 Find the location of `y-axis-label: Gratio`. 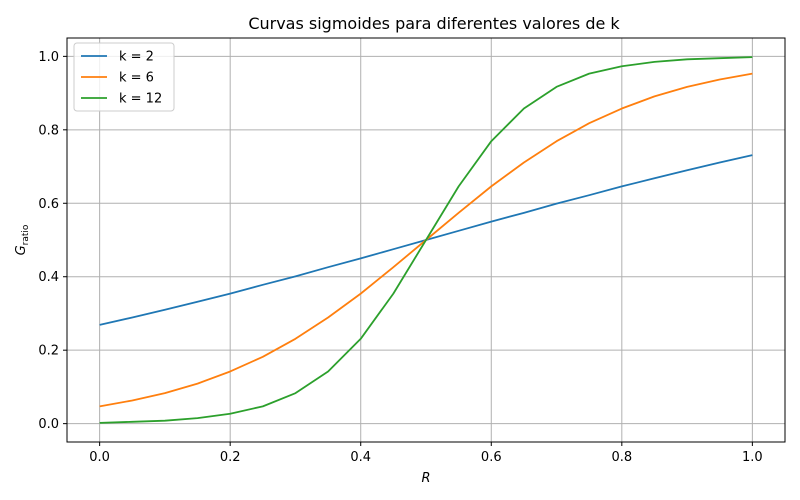

y-axis-label: Gratio is located at coordinates (22, 239).